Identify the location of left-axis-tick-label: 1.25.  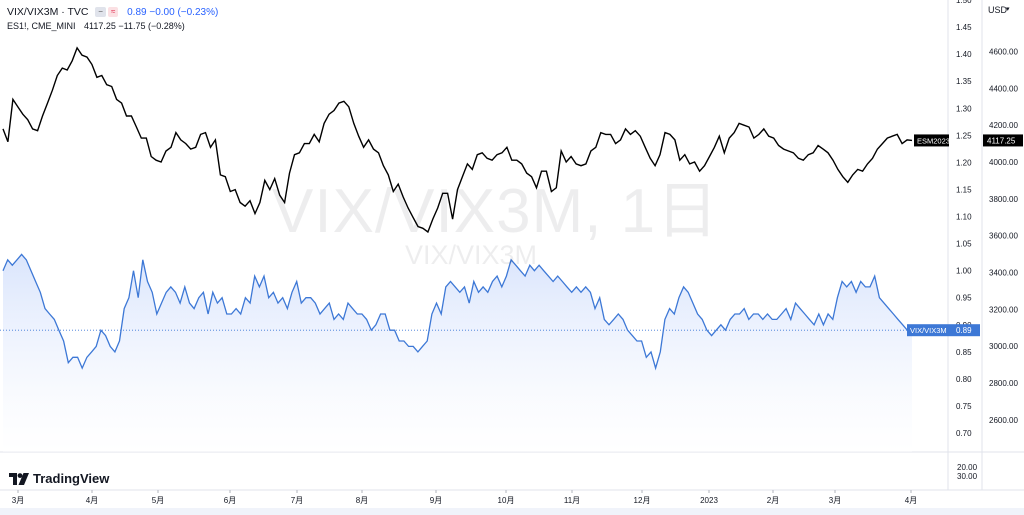
(964, 135).